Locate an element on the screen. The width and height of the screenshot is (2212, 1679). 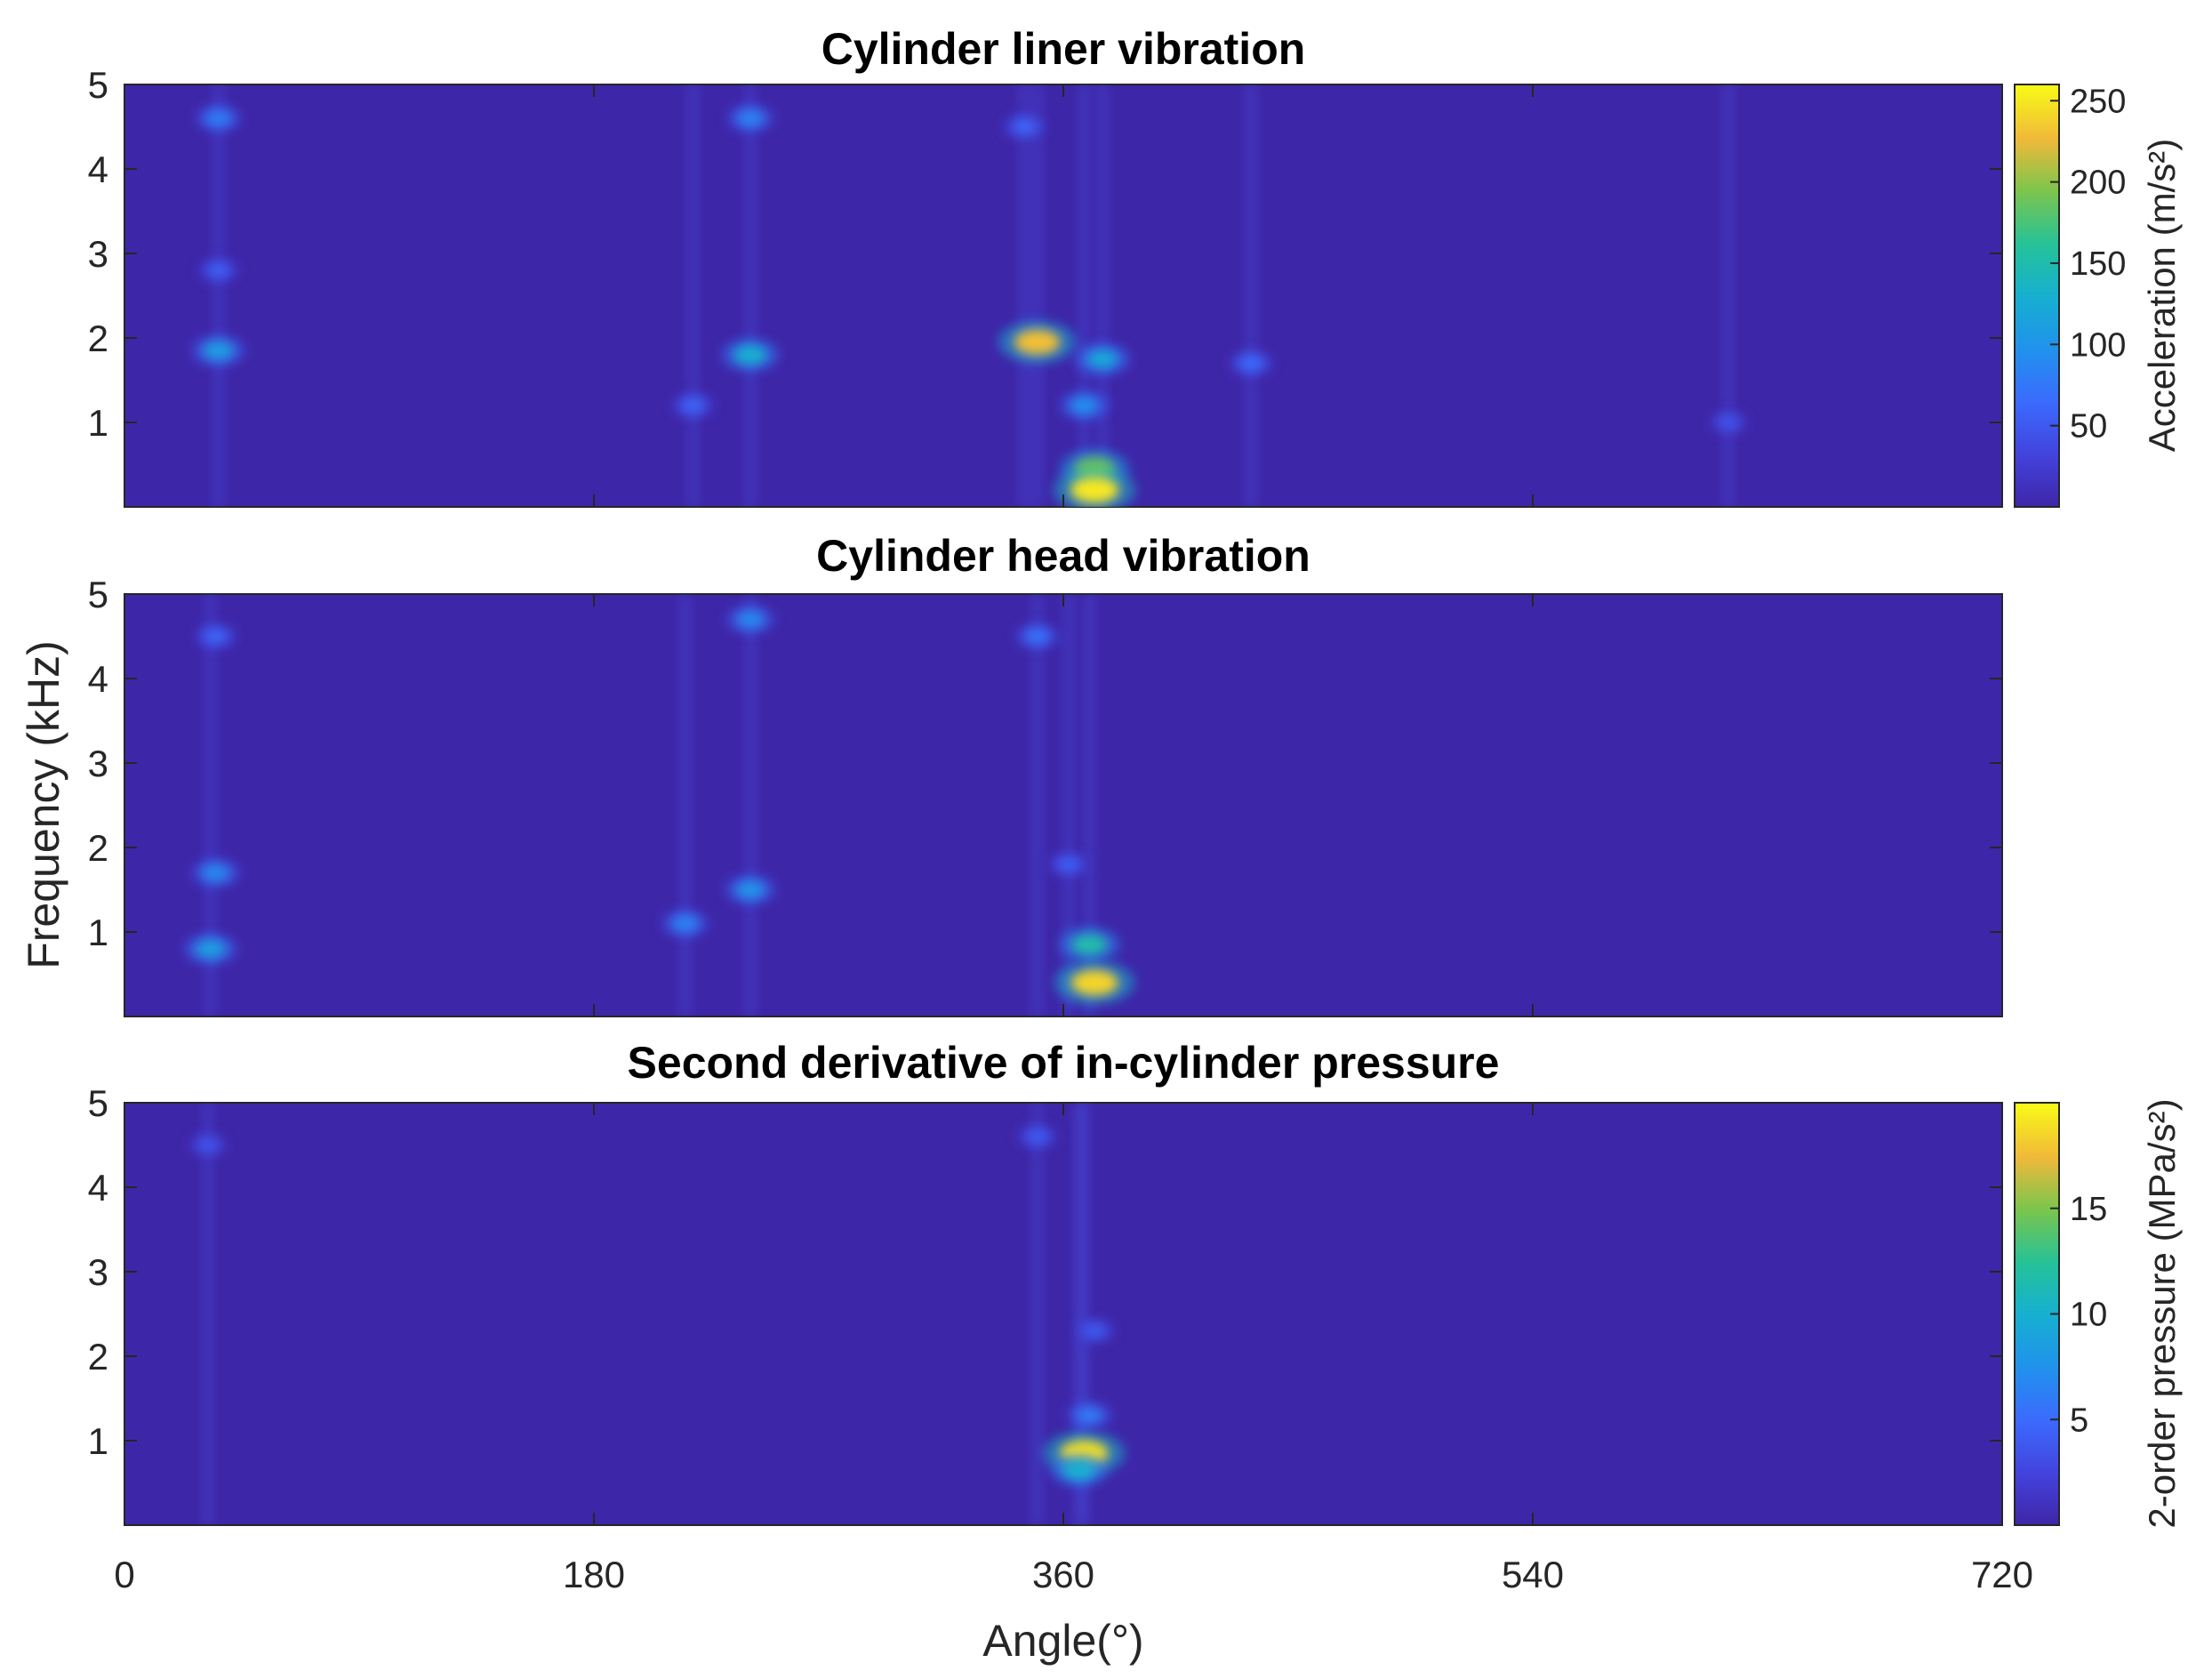
x-tick-label: 720 is located at coordinates (2002, 1575).